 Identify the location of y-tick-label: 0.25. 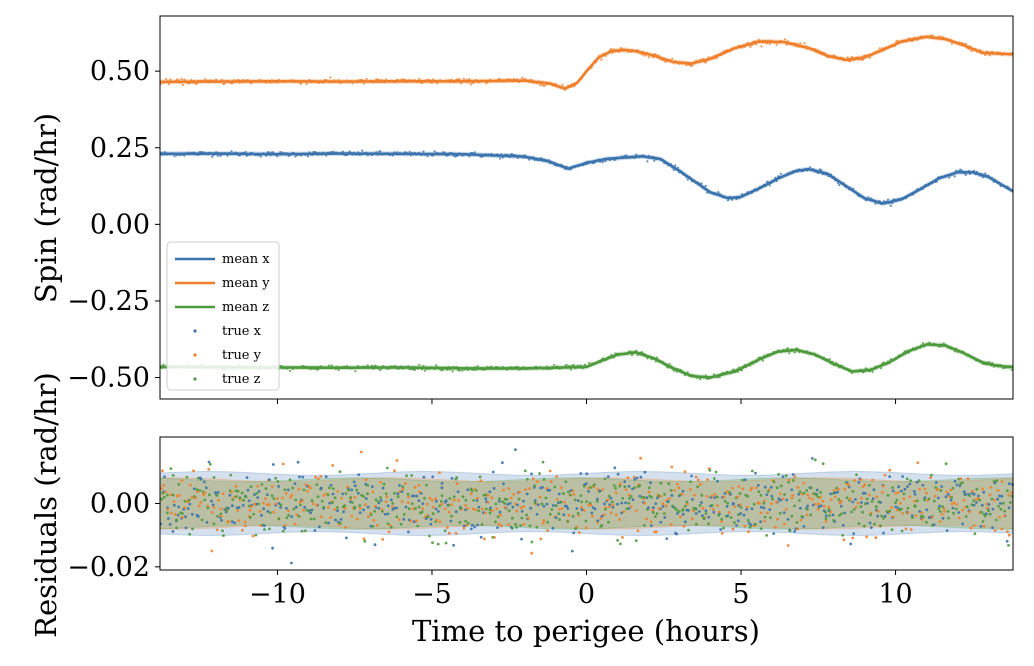
(120, 148).